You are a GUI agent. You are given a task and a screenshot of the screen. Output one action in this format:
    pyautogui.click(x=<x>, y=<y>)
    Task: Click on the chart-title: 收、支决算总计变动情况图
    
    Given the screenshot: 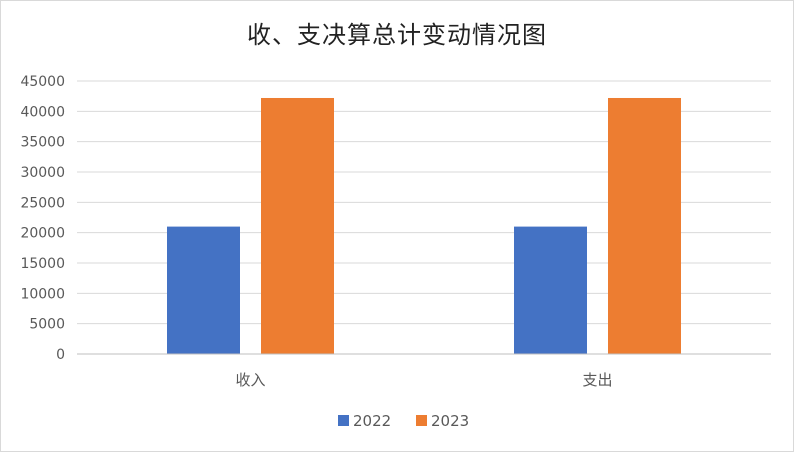 What is the action you would take?
    pyautogui.click(x=397, y=35)
    